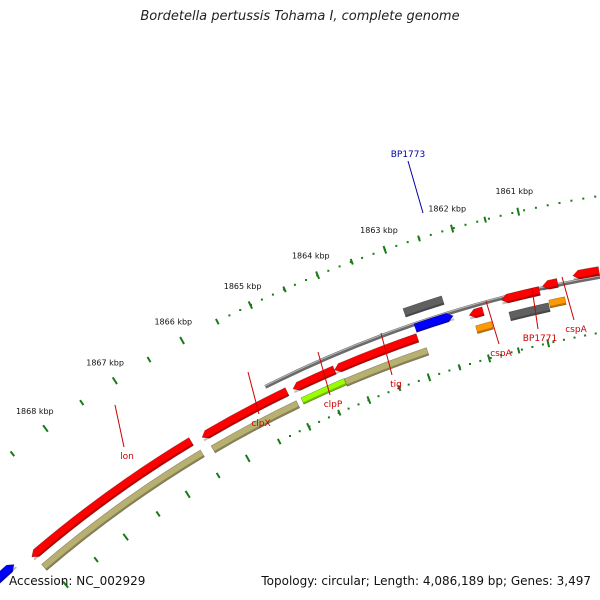  Describe the element at coordinates (260, 424) in the screenshot. I see `gene-label: clpX` at that location.